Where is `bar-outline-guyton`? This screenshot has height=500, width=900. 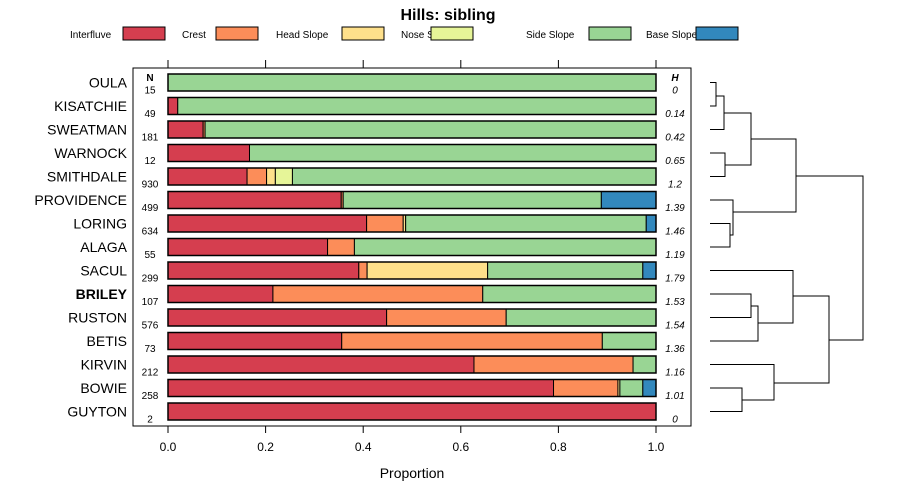
bar-outline-guyton is located at coordinates (412, 411).